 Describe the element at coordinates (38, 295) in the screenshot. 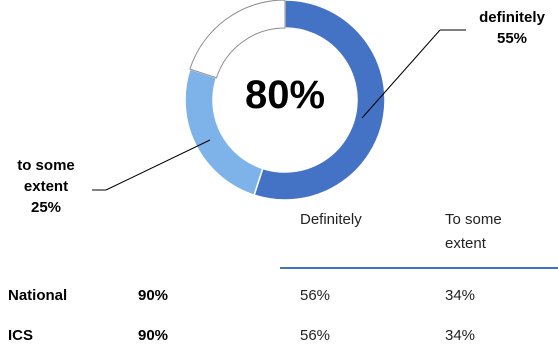

I see `row-name: National` at that location.